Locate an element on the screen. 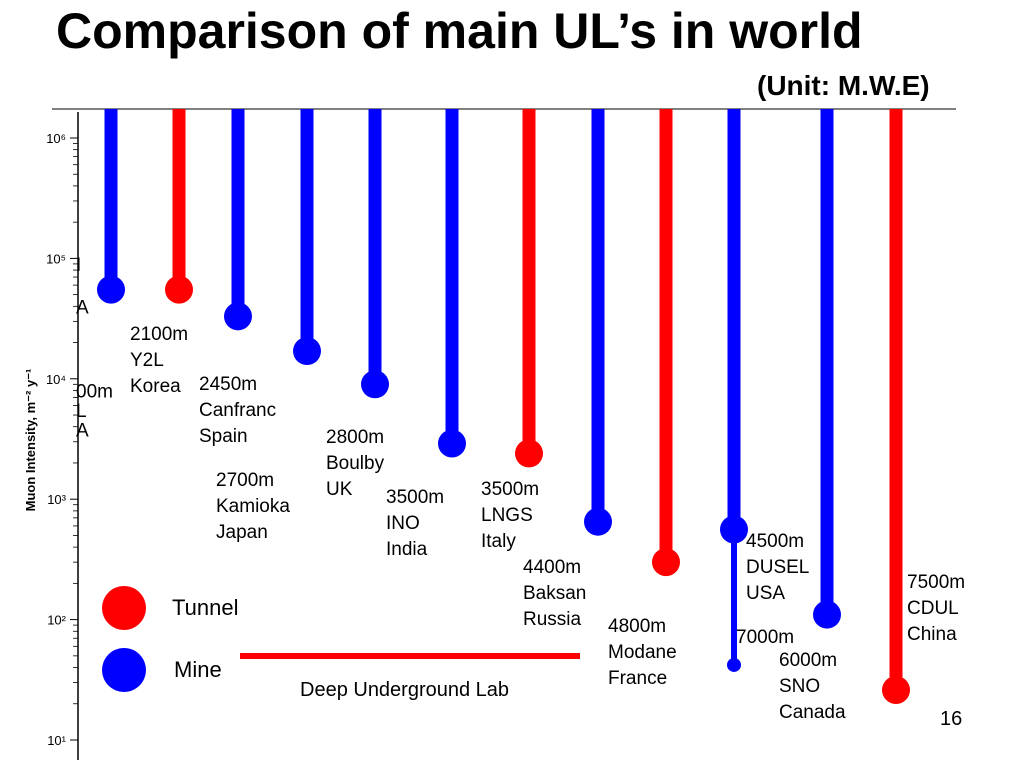 The image size is (1024, 768). lab-label: 2450m Canfranc Spain is located at coordinates (237, 410).